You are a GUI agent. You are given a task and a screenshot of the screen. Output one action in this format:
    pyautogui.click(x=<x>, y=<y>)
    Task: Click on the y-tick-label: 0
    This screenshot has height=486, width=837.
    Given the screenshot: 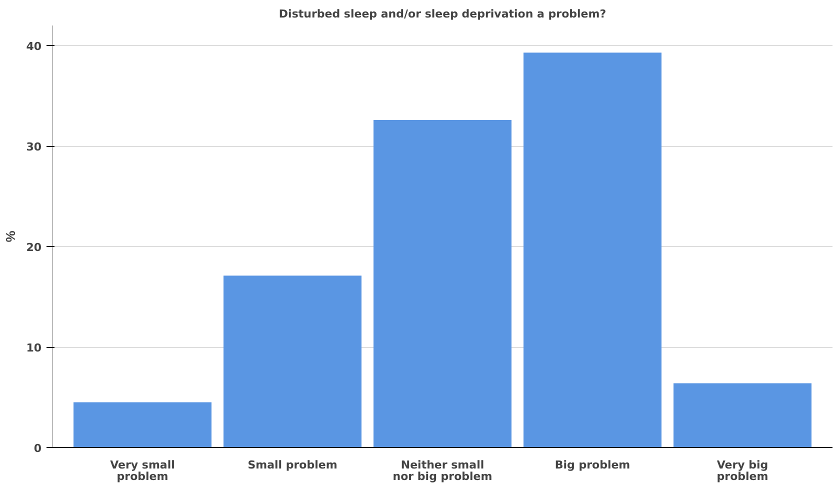 What is the action you would take?
    pyautogui.click(x=38, y=448)
    